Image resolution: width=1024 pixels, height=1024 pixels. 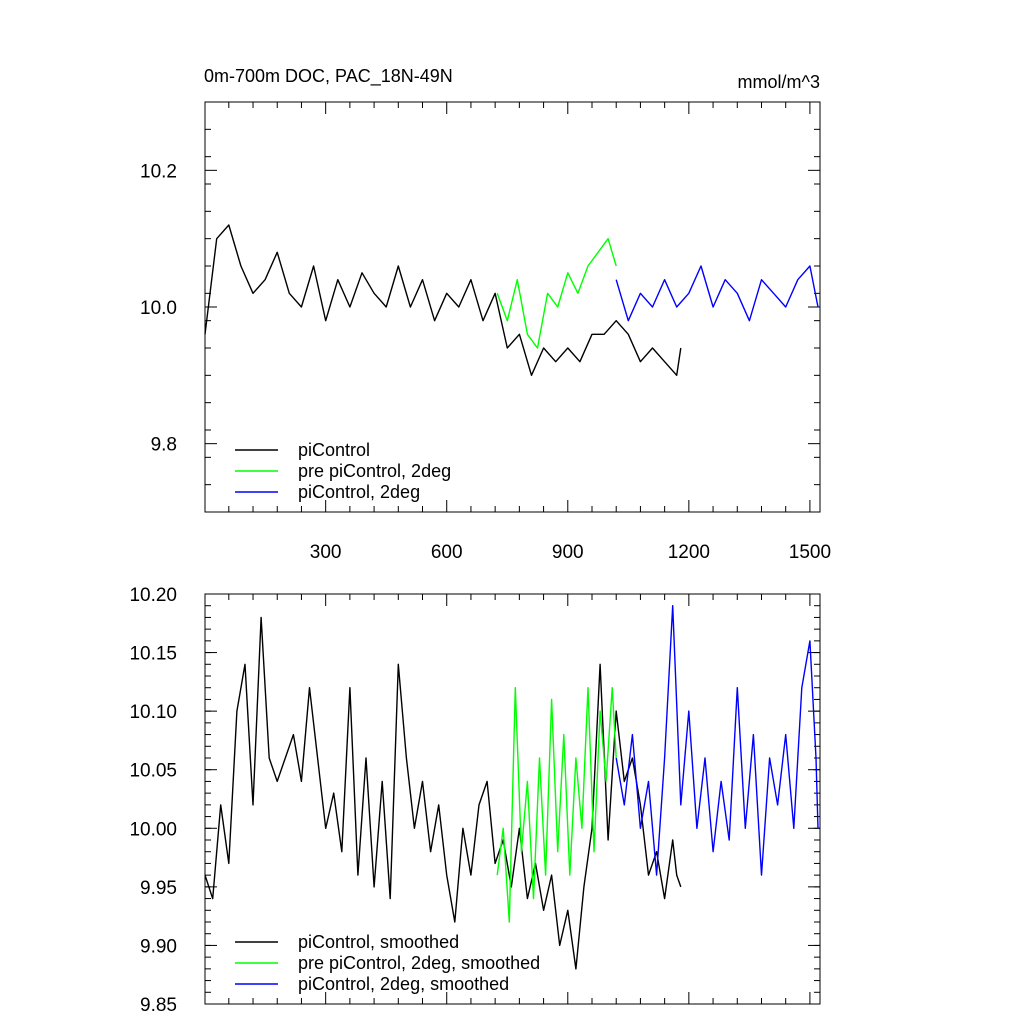 What do you see at coordinates (153, 829) in the screenshot?
I see `y-tick-label: 10.00` at bounding box center [153, 829].